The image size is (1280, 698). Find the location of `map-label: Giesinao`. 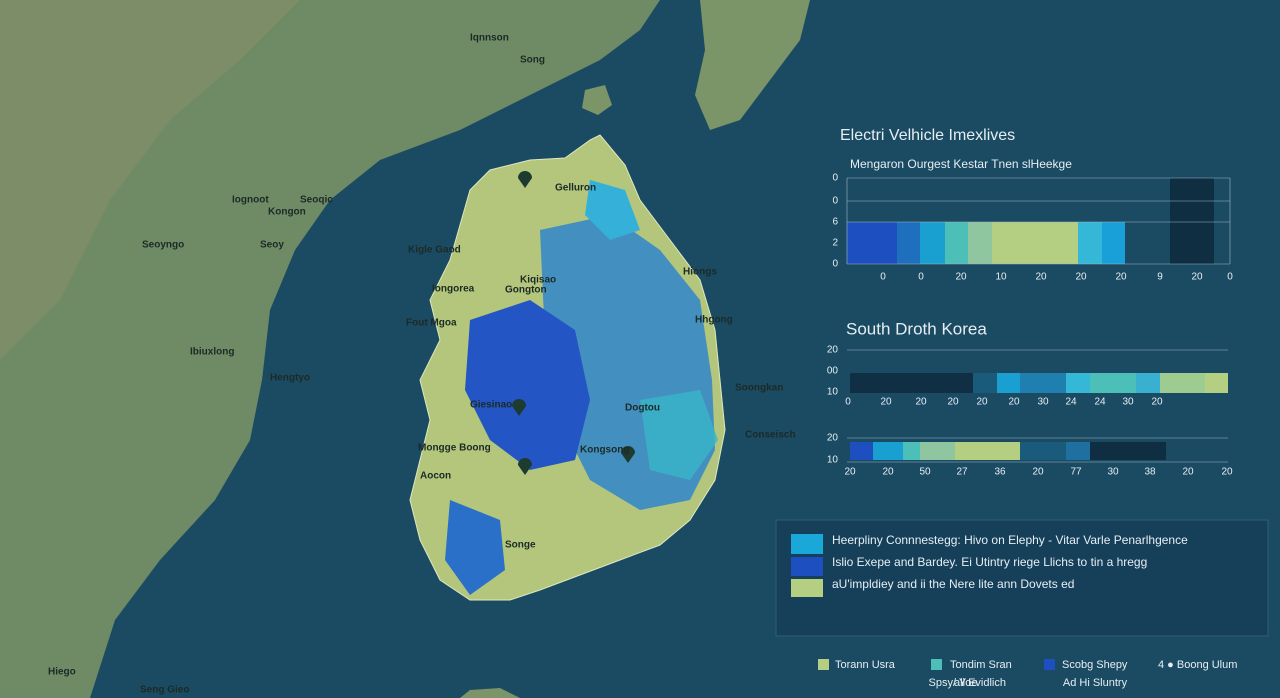

map-label: Giesinao is located at coordinates (491, 405).